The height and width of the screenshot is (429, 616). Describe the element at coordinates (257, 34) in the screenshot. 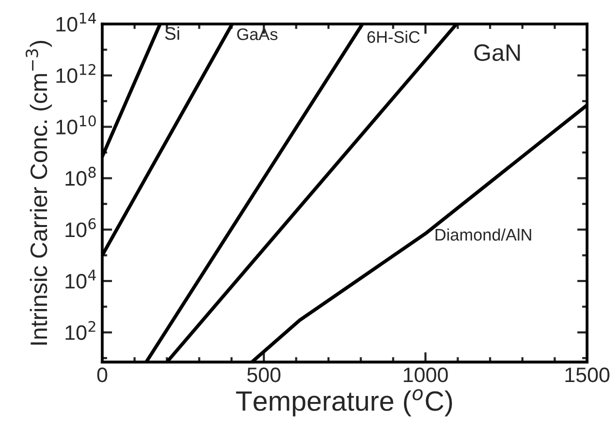

I see `series-label: GaAs` at that location.